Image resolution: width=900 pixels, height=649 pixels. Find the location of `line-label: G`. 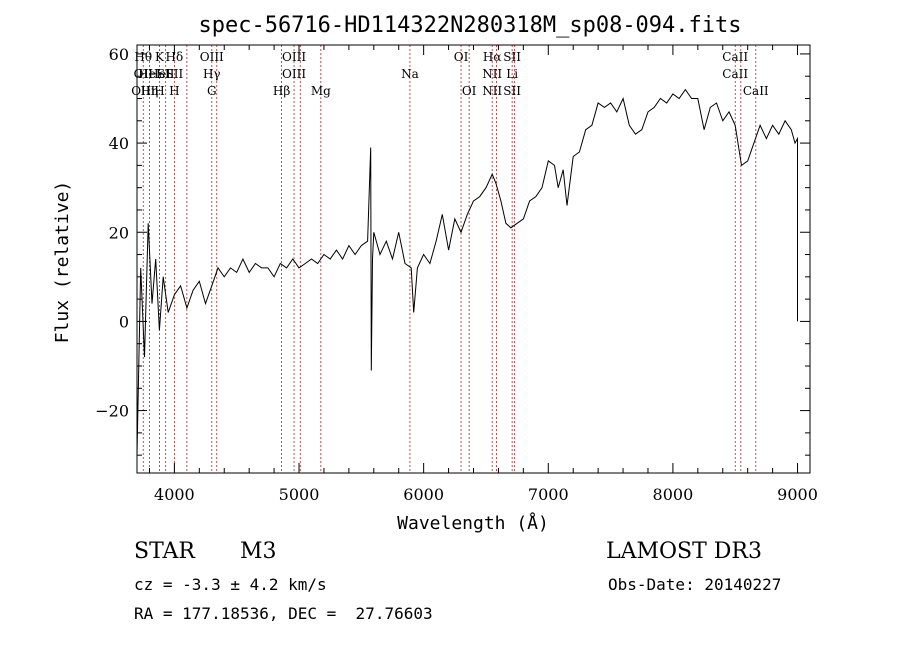

line-label: G is located at coordinates (212, 91).